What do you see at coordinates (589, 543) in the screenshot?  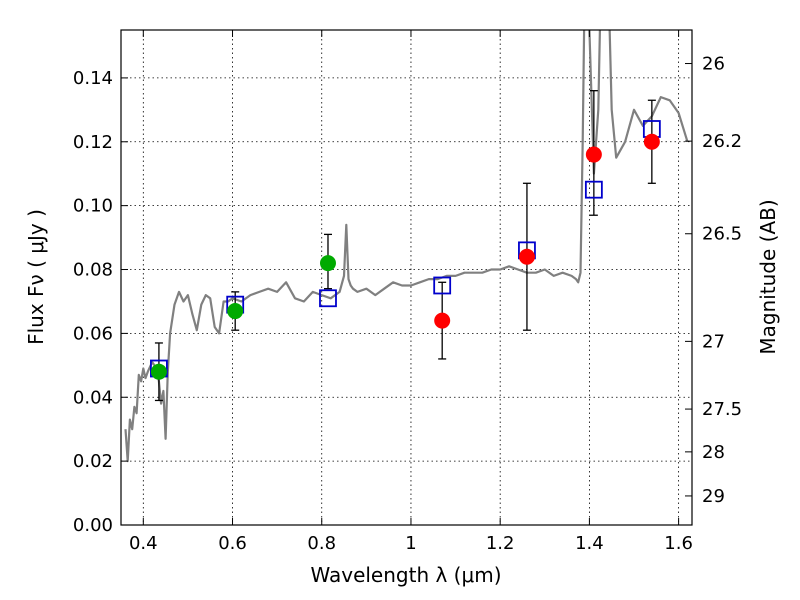 I see `x-tick-label: 1.4` at bounding box center [589, 543].